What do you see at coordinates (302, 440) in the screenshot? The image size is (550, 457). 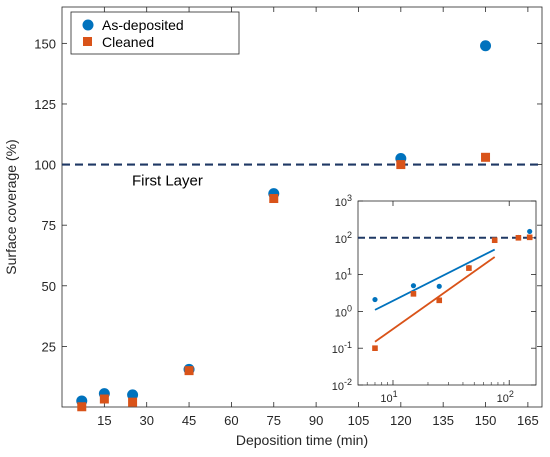 I see `x-axis-label: Deposition time (min)` at bounding box center [302, 440].